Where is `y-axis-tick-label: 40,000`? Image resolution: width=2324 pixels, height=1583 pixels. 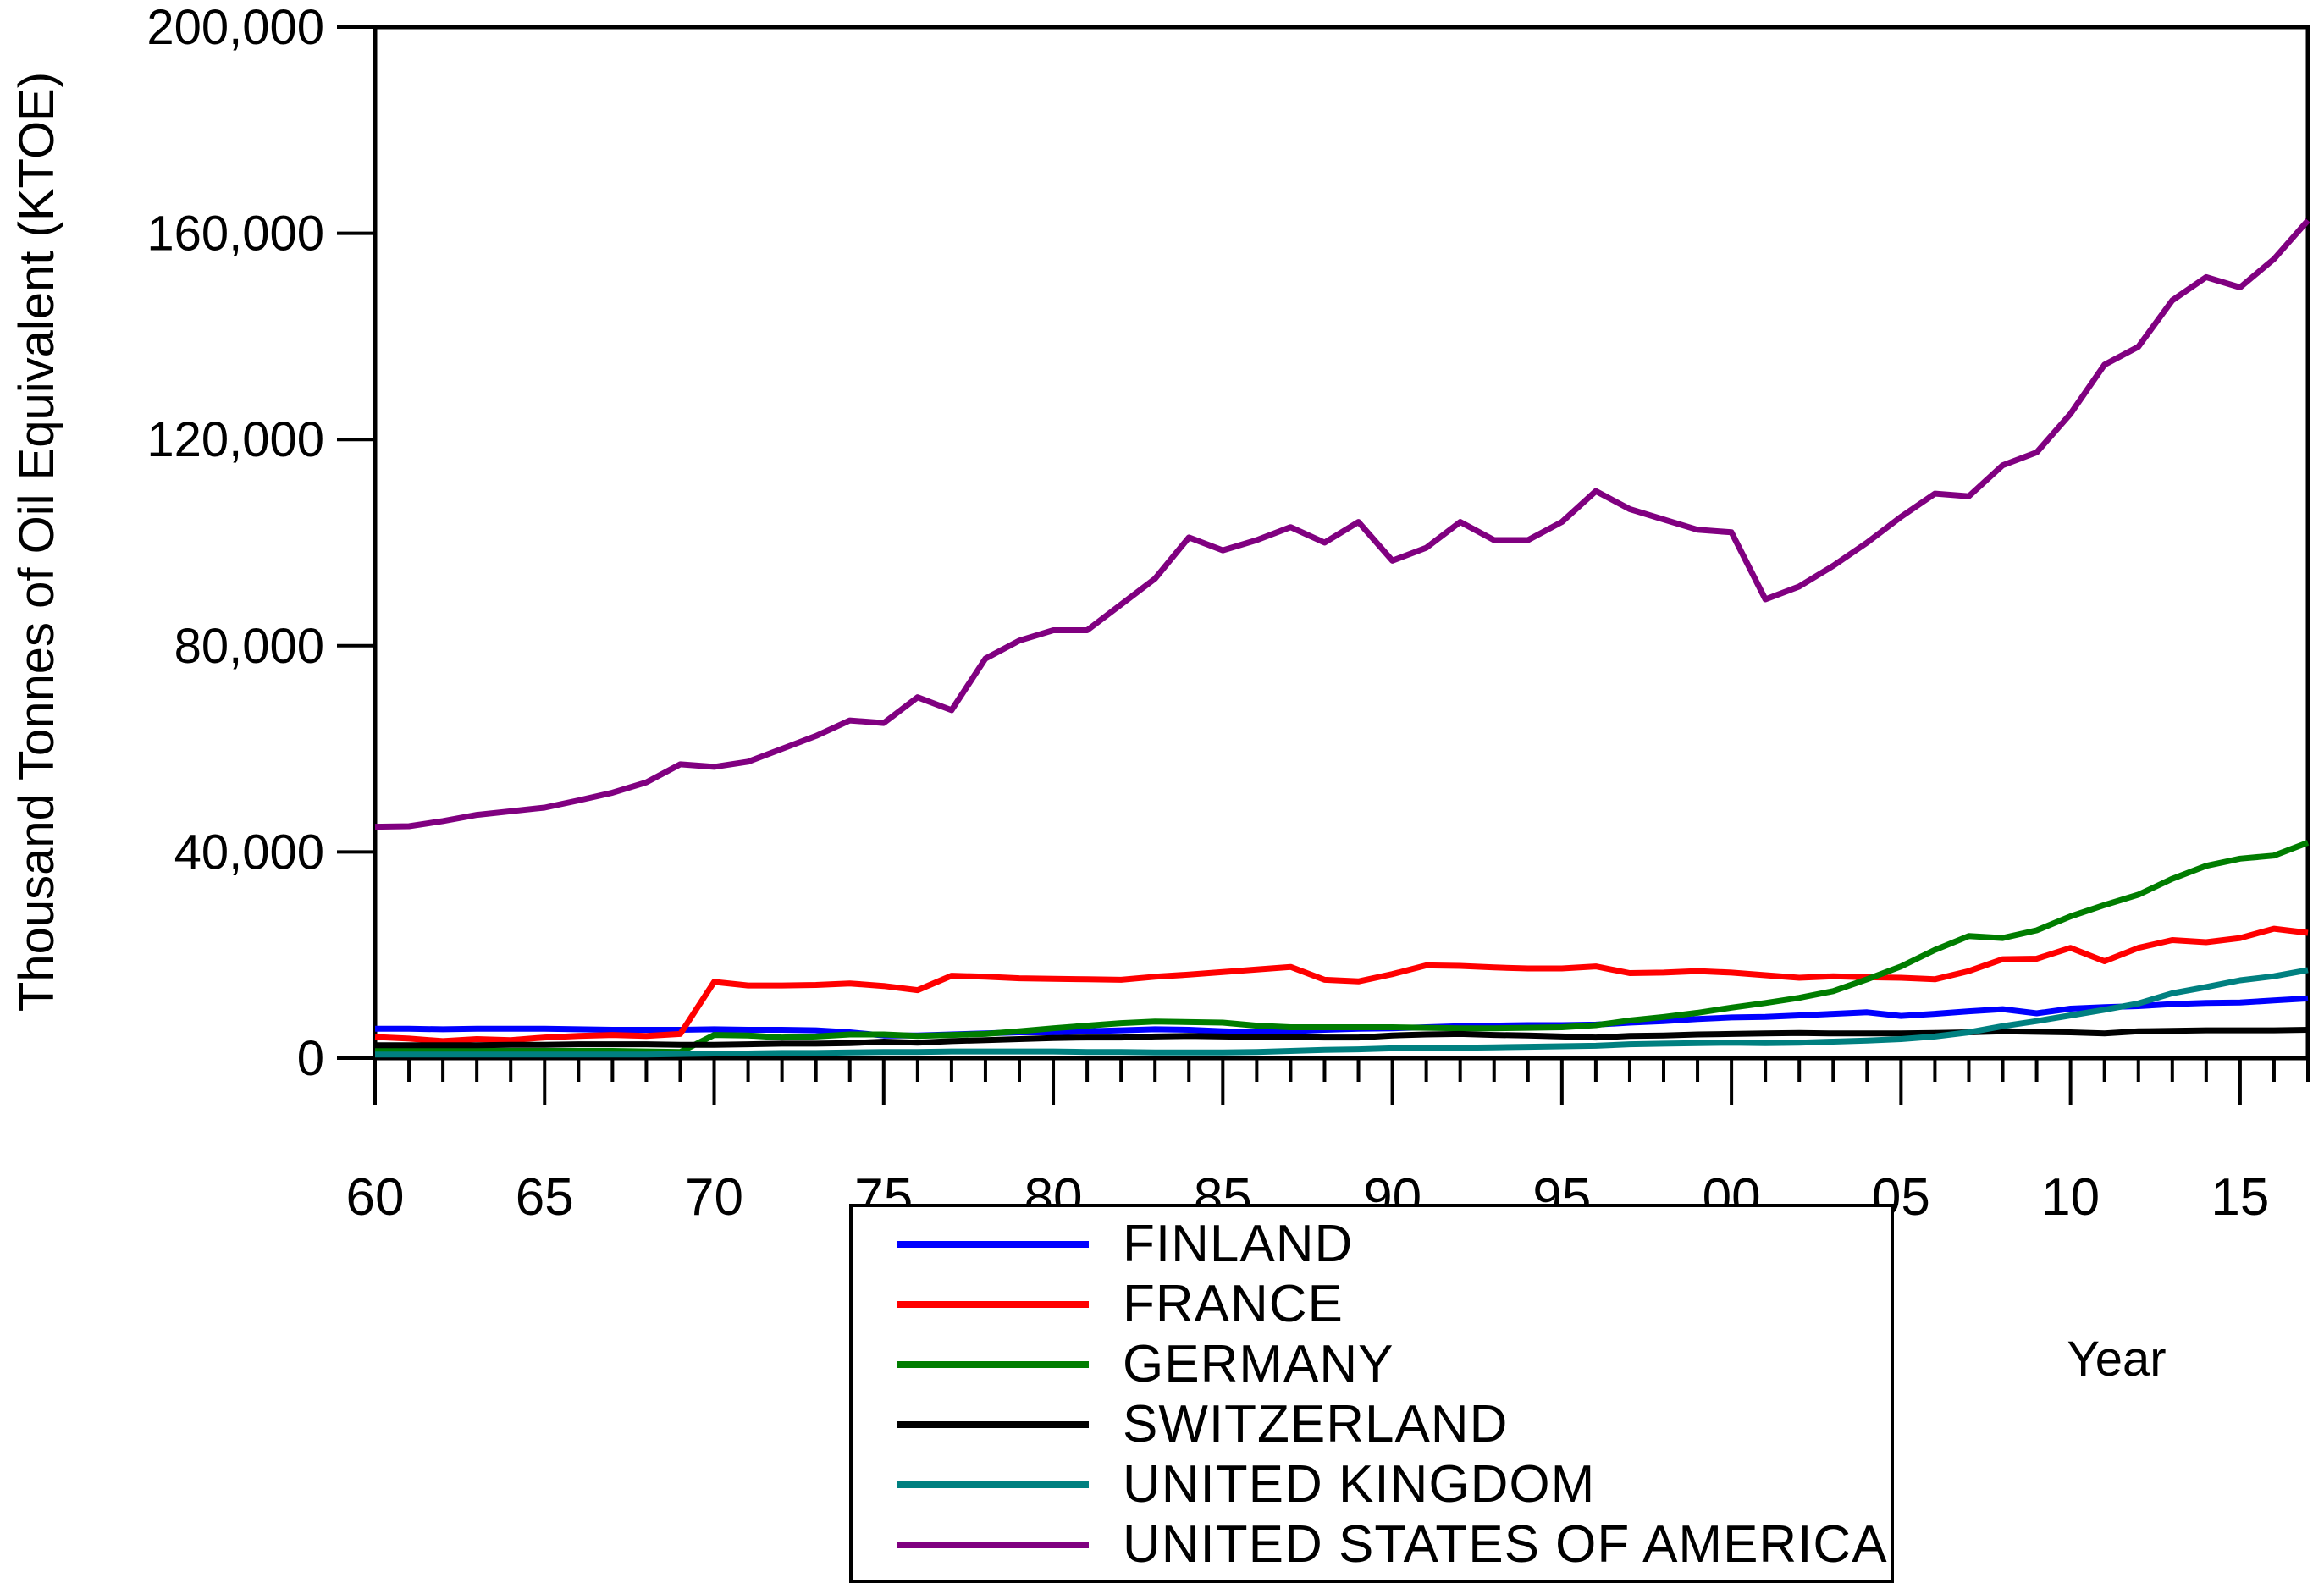 y-axis-tick-label: 40,000 is located at coordinates (249, 853).